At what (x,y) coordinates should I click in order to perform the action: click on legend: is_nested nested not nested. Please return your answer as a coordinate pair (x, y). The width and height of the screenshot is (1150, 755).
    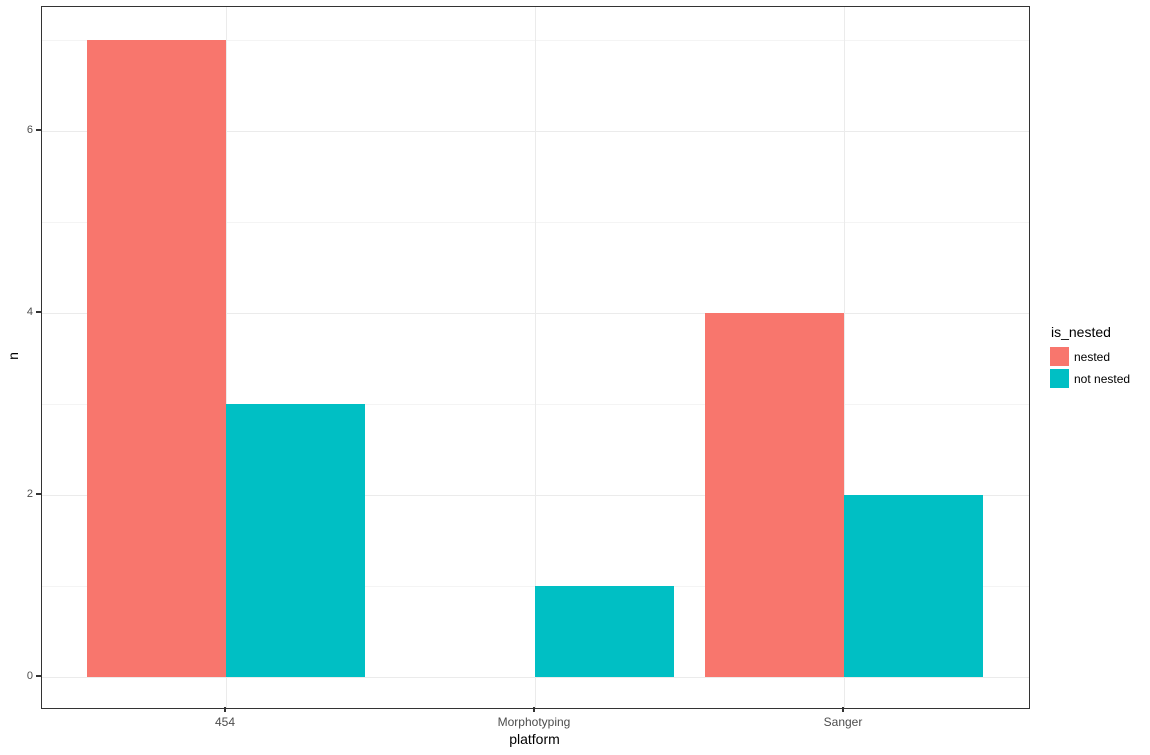
    Looking at the image, I should click on (1090, 357).